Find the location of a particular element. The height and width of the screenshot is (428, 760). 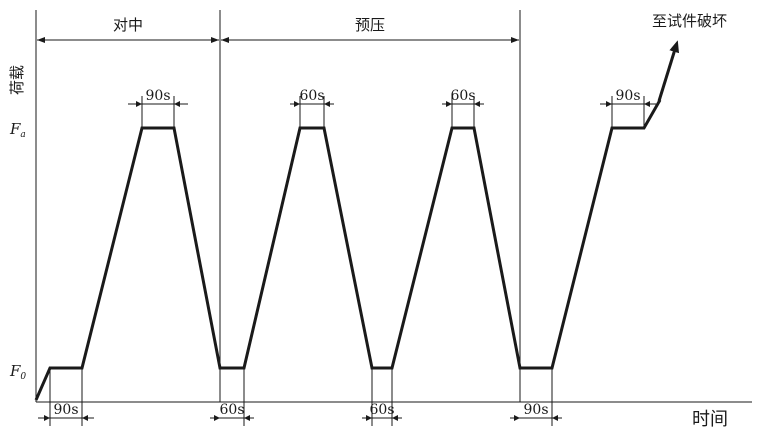

x-axis-label: 时间 is located at coordinates (710, 418).